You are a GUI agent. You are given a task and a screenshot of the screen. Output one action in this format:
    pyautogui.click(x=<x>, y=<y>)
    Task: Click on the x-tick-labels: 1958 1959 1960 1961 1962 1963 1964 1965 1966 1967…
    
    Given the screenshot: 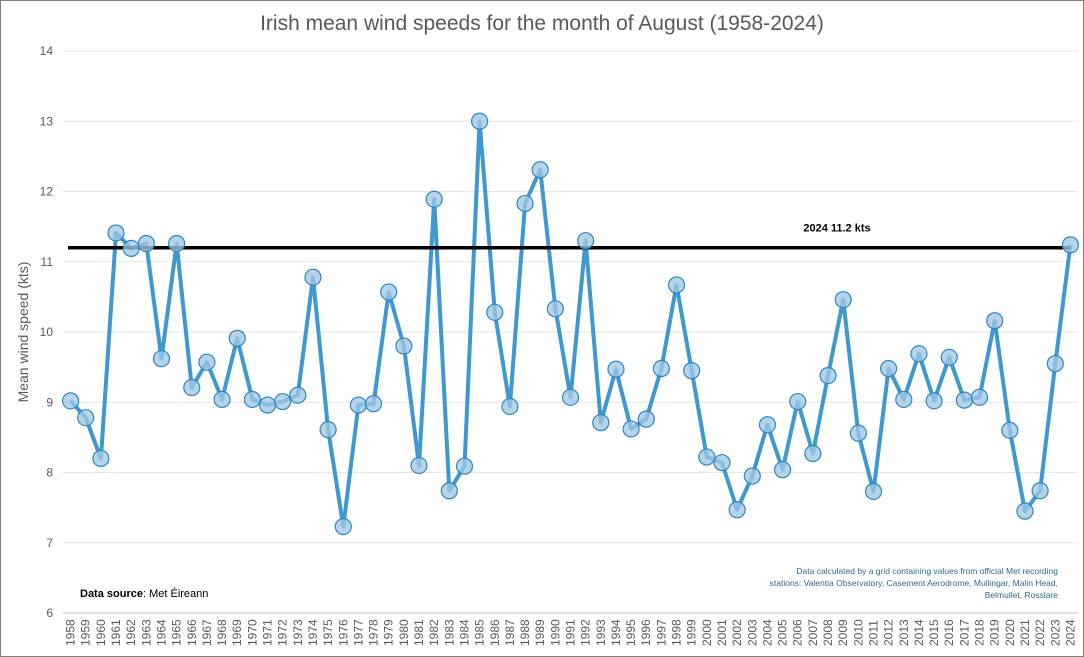 What is the action you would take?
    pyautogui.click(x=571, y=632)
    